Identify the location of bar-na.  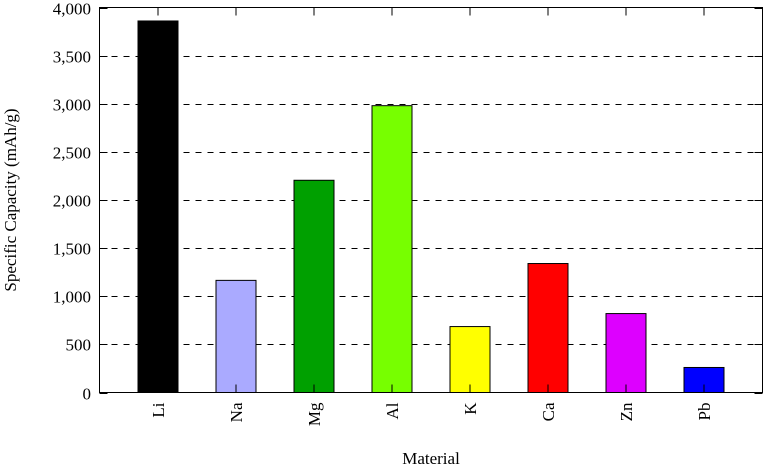
(236, 336).